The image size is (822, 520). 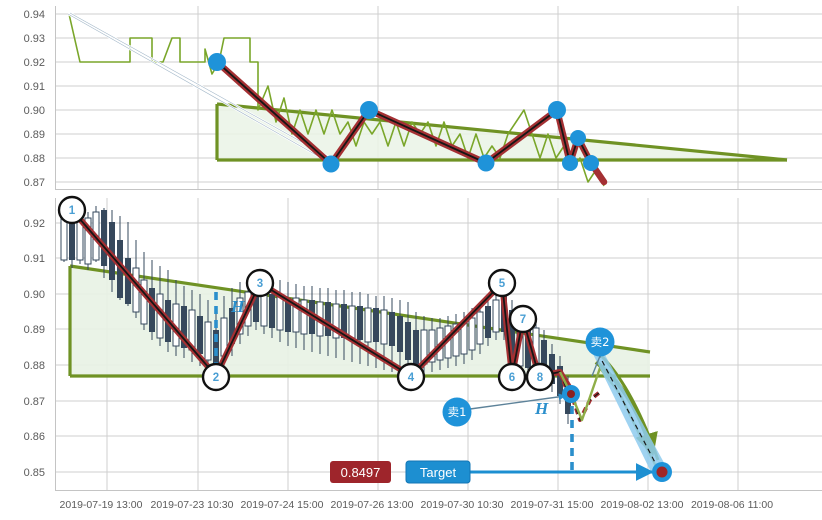 I want to click on upper-pivot-markers, so click(x=403, y=113).